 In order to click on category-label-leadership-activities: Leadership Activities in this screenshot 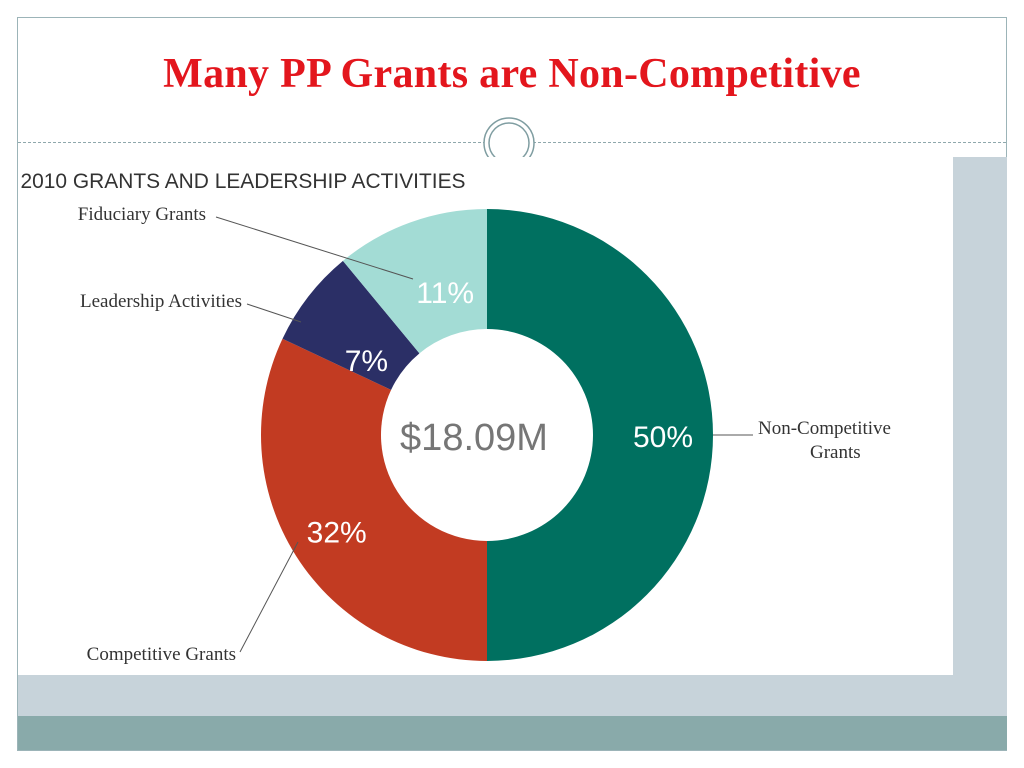, I will do `click(161, 301)`.